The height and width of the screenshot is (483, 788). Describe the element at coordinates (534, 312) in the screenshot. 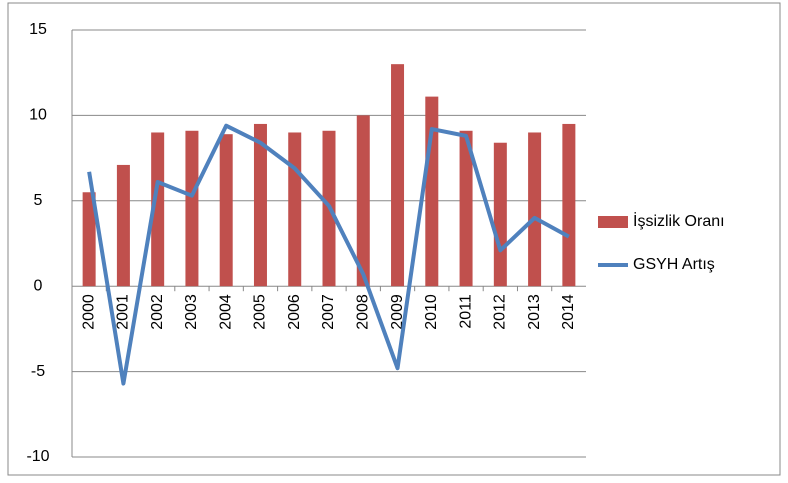

I see `x-tick-label: 2013` at that location.